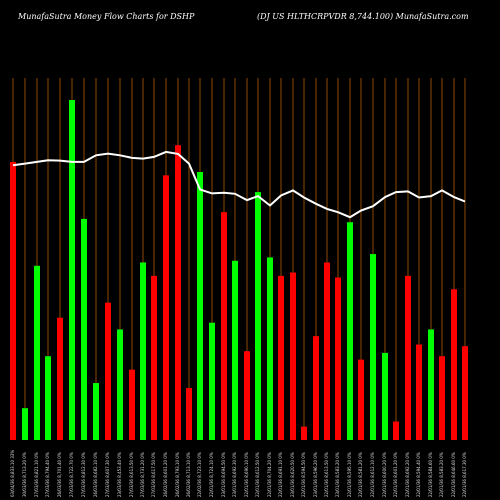  What do you see at coordinates (211, 474) in the screenshot?
I see `x-tick-label: 22/01/36 8,724.10 0%` at bounding box center [211, 474].